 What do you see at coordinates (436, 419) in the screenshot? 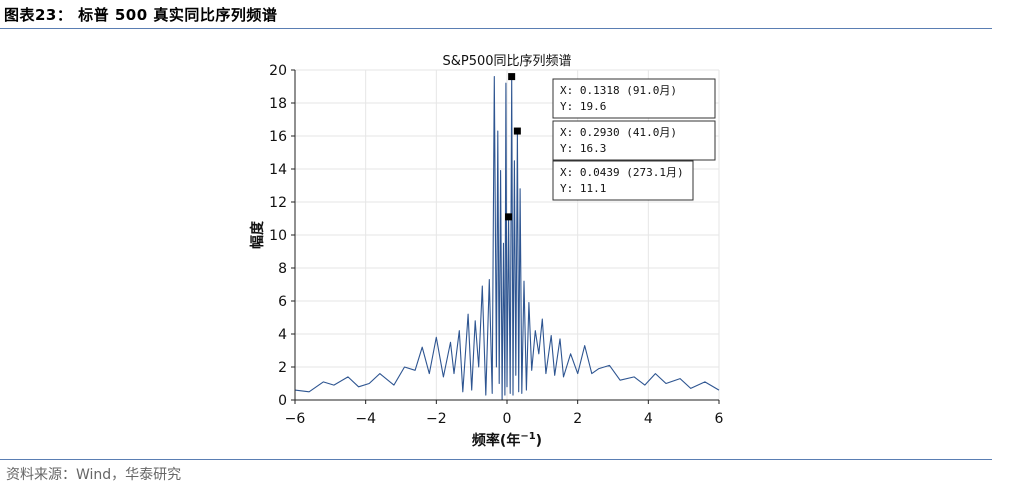
I see `x-tick-label: −2` at bounding box center [436, 419].